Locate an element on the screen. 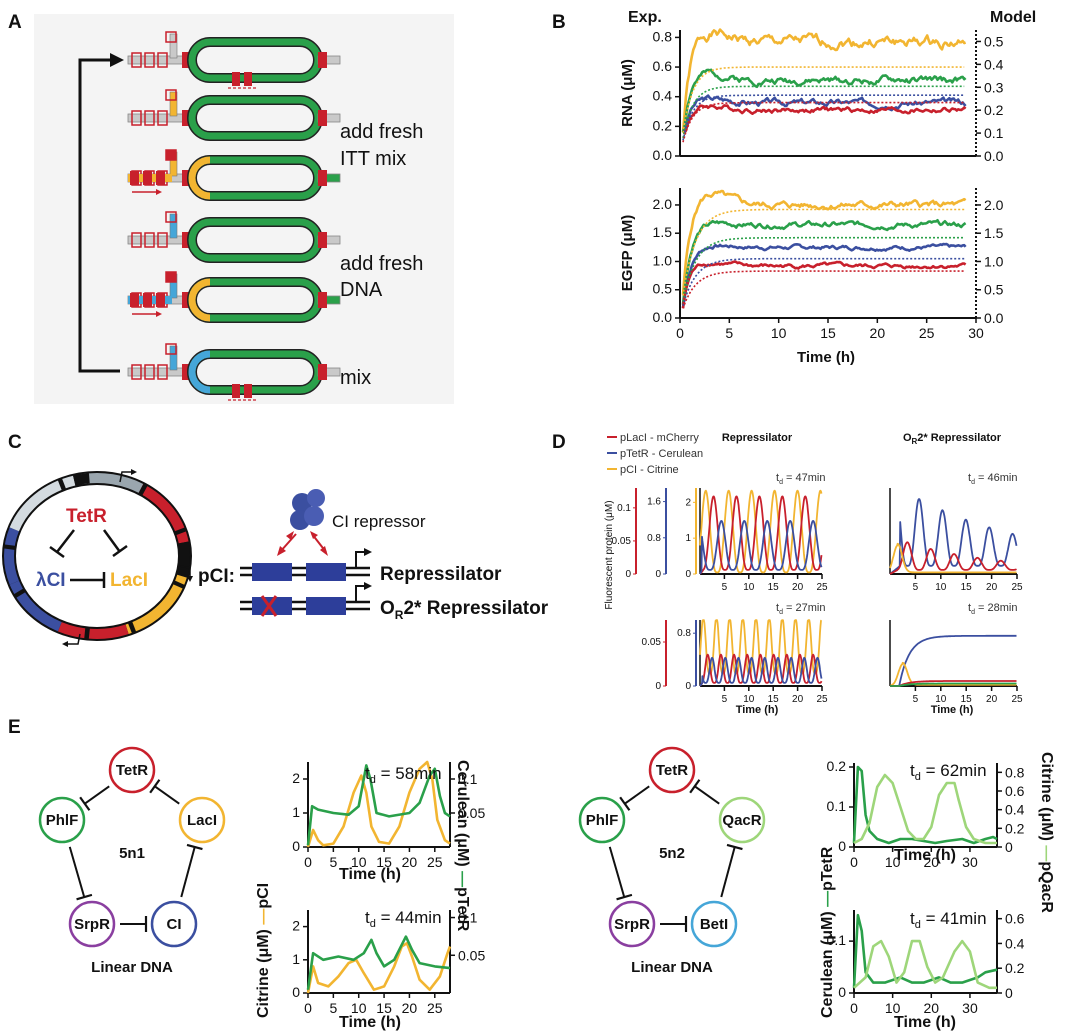 This screenshot has width=1065, height=1033. tick-label: 1.5 is located at coordinates (663, 232).